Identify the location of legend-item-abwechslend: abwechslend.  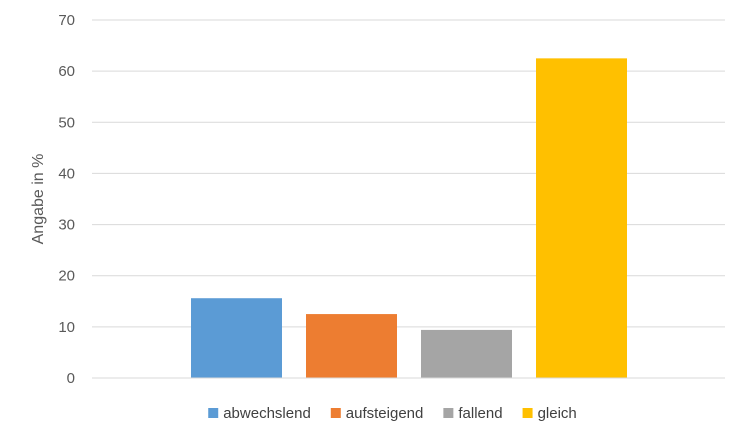
(259, 413).